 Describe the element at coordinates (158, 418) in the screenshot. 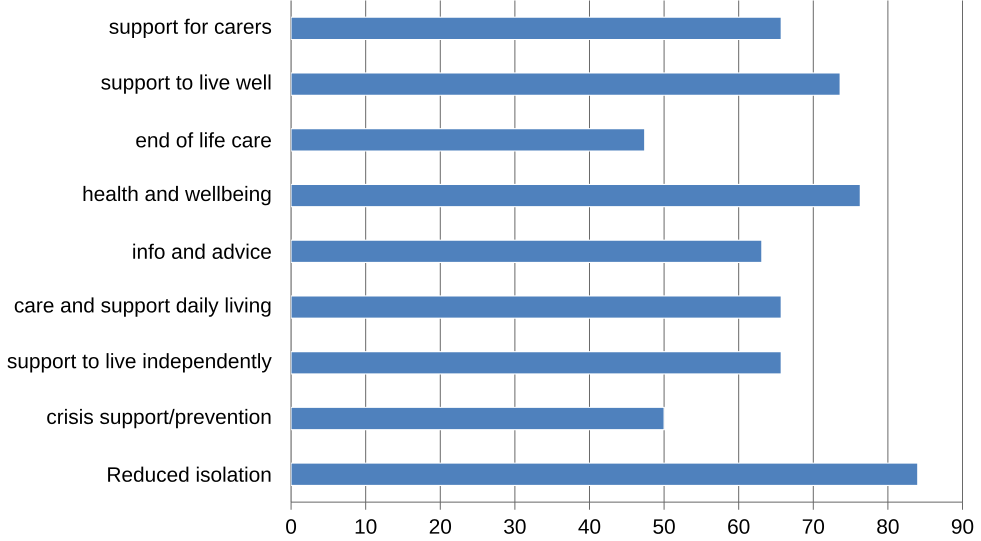

I see `y-tick-label: crisis support/prevention` at that location.